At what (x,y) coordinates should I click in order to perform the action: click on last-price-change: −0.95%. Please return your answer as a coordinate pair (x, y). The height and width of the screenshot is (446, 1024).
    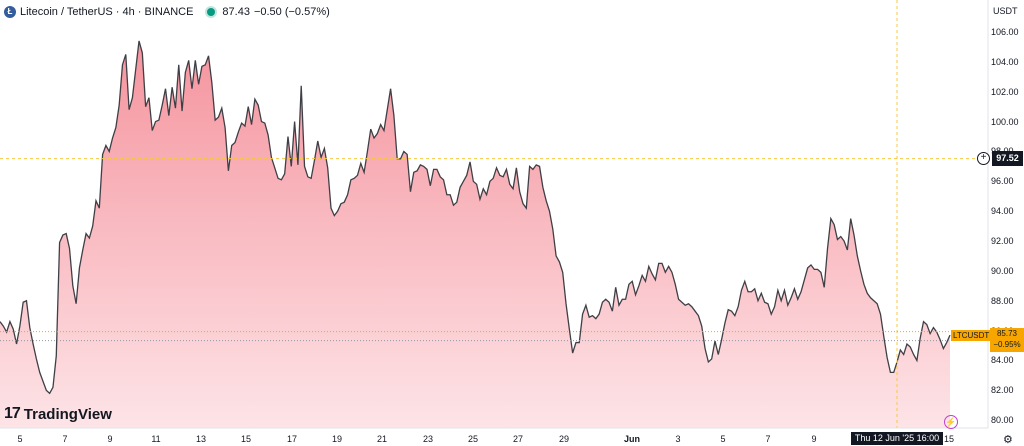
    Looking at the image, I should click on (1007, 344).